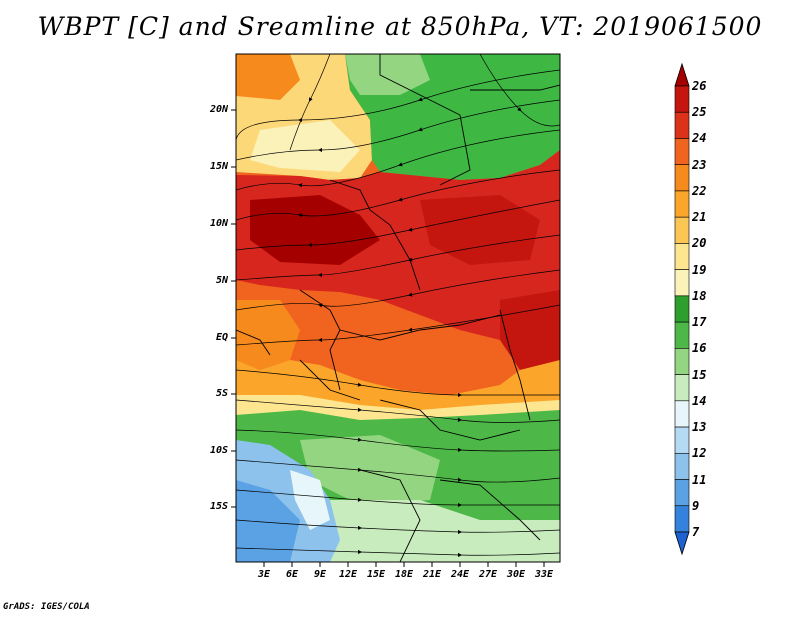  I want to click on region-northeast-light, so click(387, 74).